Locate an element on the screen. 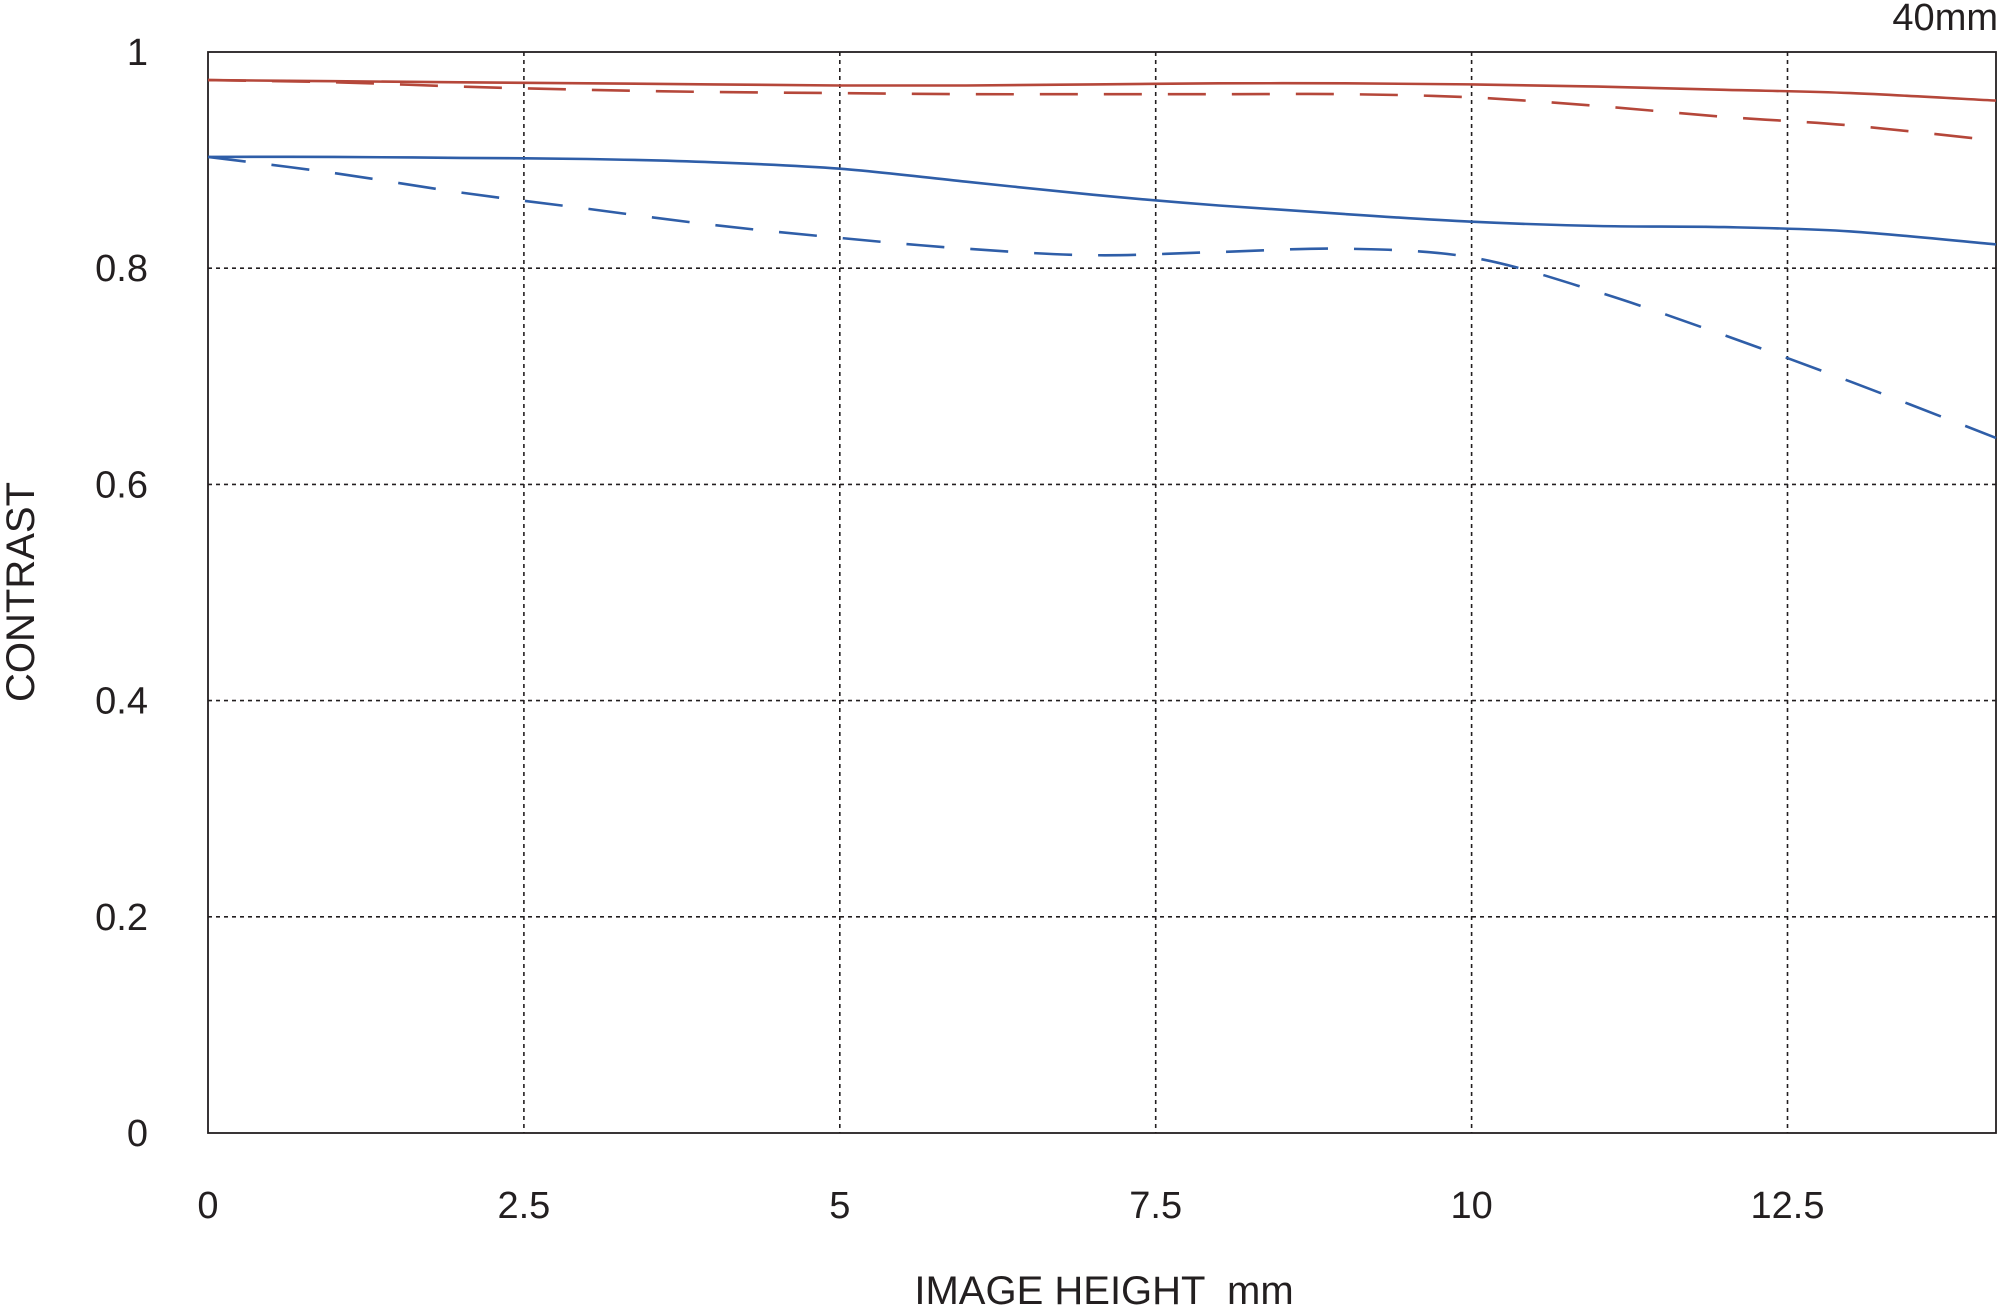 The image size is (2000, 1307). y-tick-label: 0.2 is located at coordinates (121, 918).